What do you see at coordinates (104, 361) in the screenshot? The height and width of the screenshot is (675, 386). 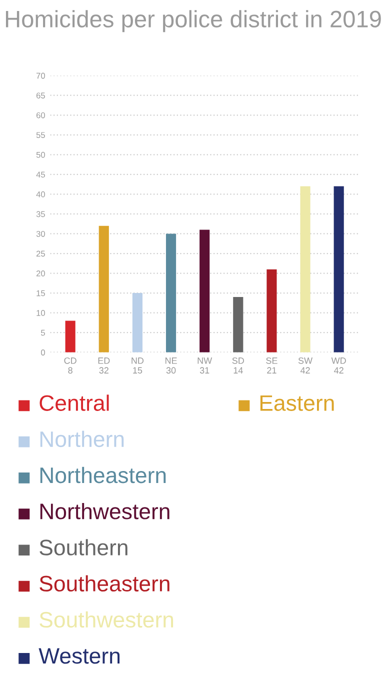 I see `x-tick-label: ED` at bounding box center [104, 361].